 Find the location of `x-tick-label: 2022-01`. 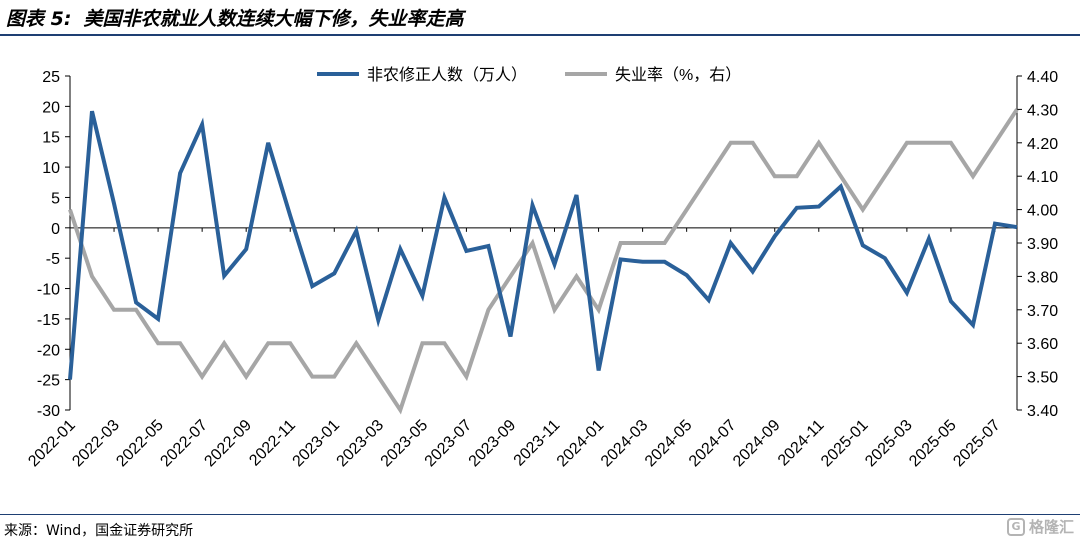

x-tick-label: 2022-01 is located at coordinates (52, 444).